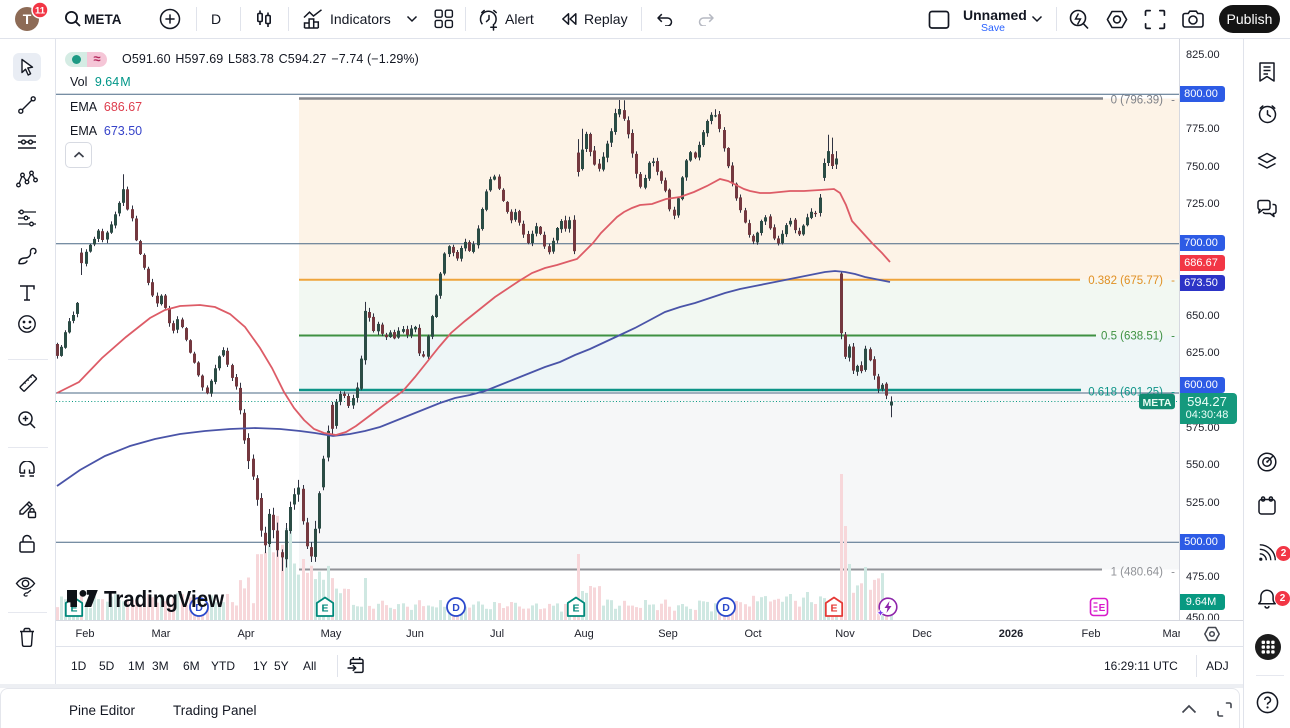 This screenshot has width=1290, height=728. I want to click on svg-text: META, so click(1157, 403).